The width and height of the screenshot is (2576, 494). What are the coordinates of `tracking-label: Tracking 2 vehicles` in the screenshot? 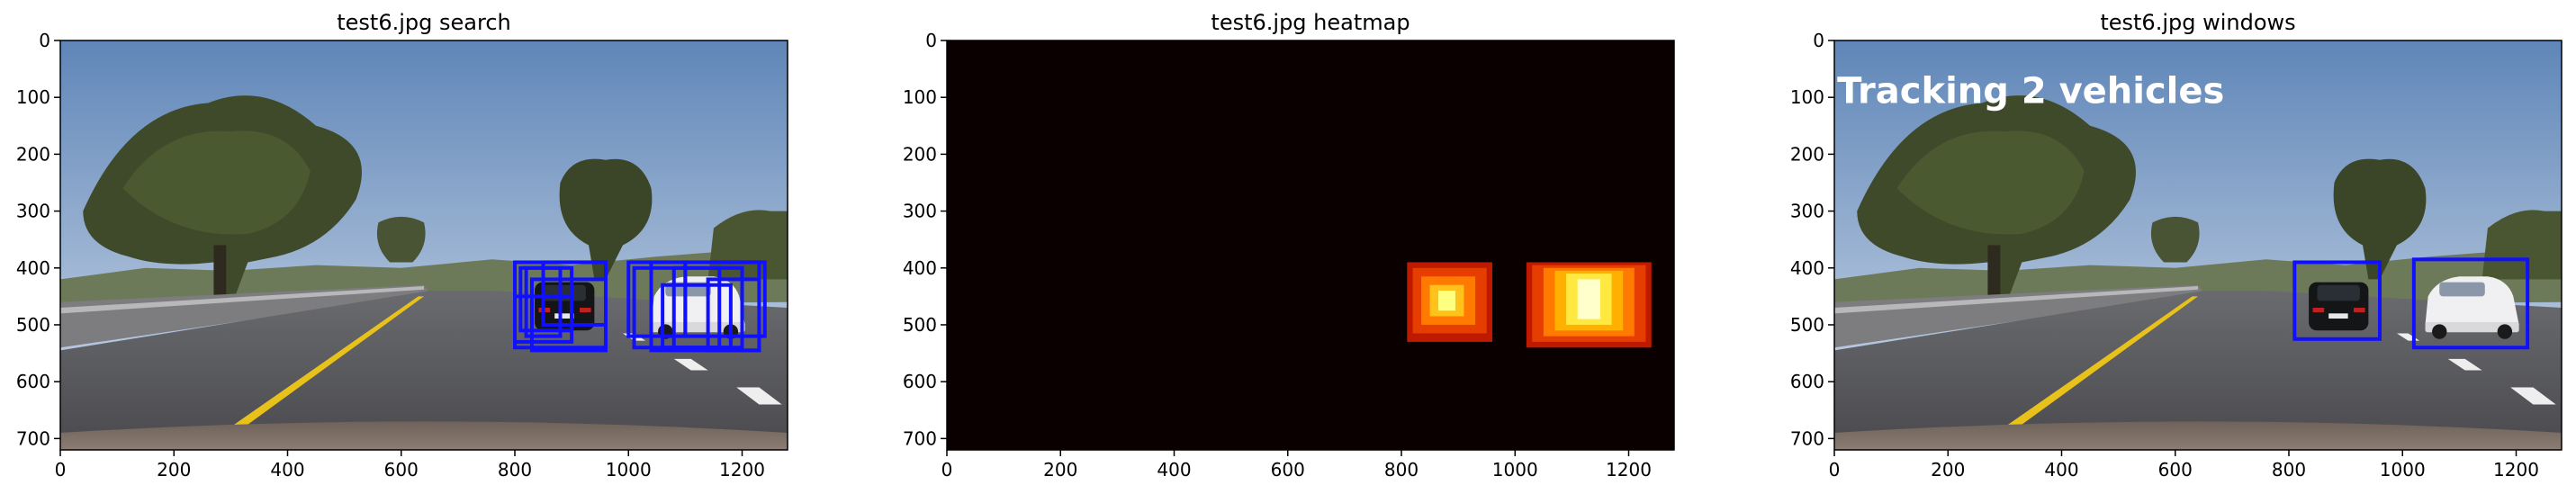 It's located at (2030, 91).